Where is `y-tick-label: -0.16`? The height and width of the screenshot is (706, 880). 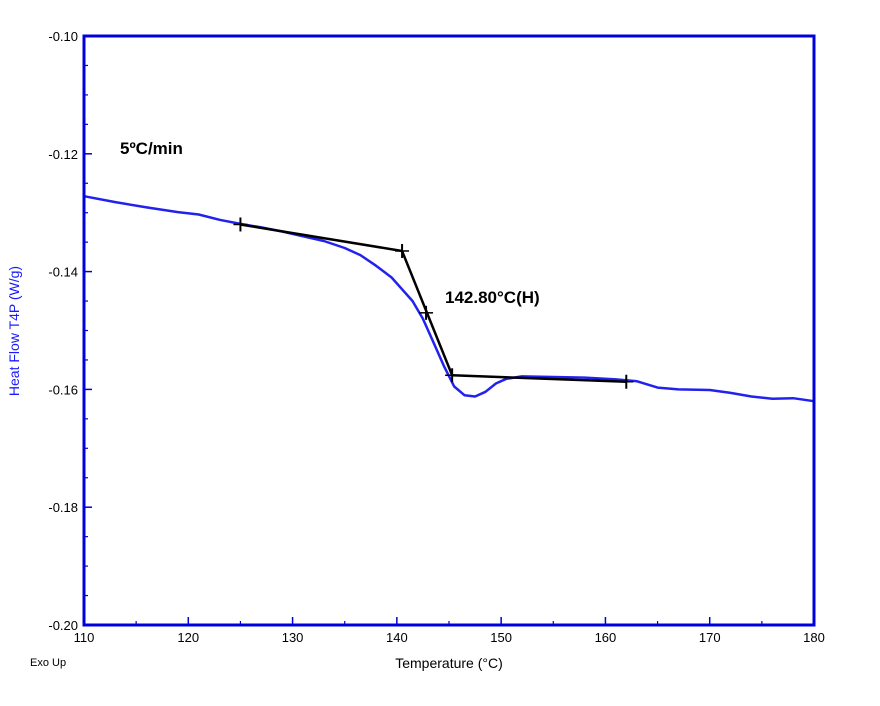 y-tick-label: -0.16 is located at coordinates (63, 389).